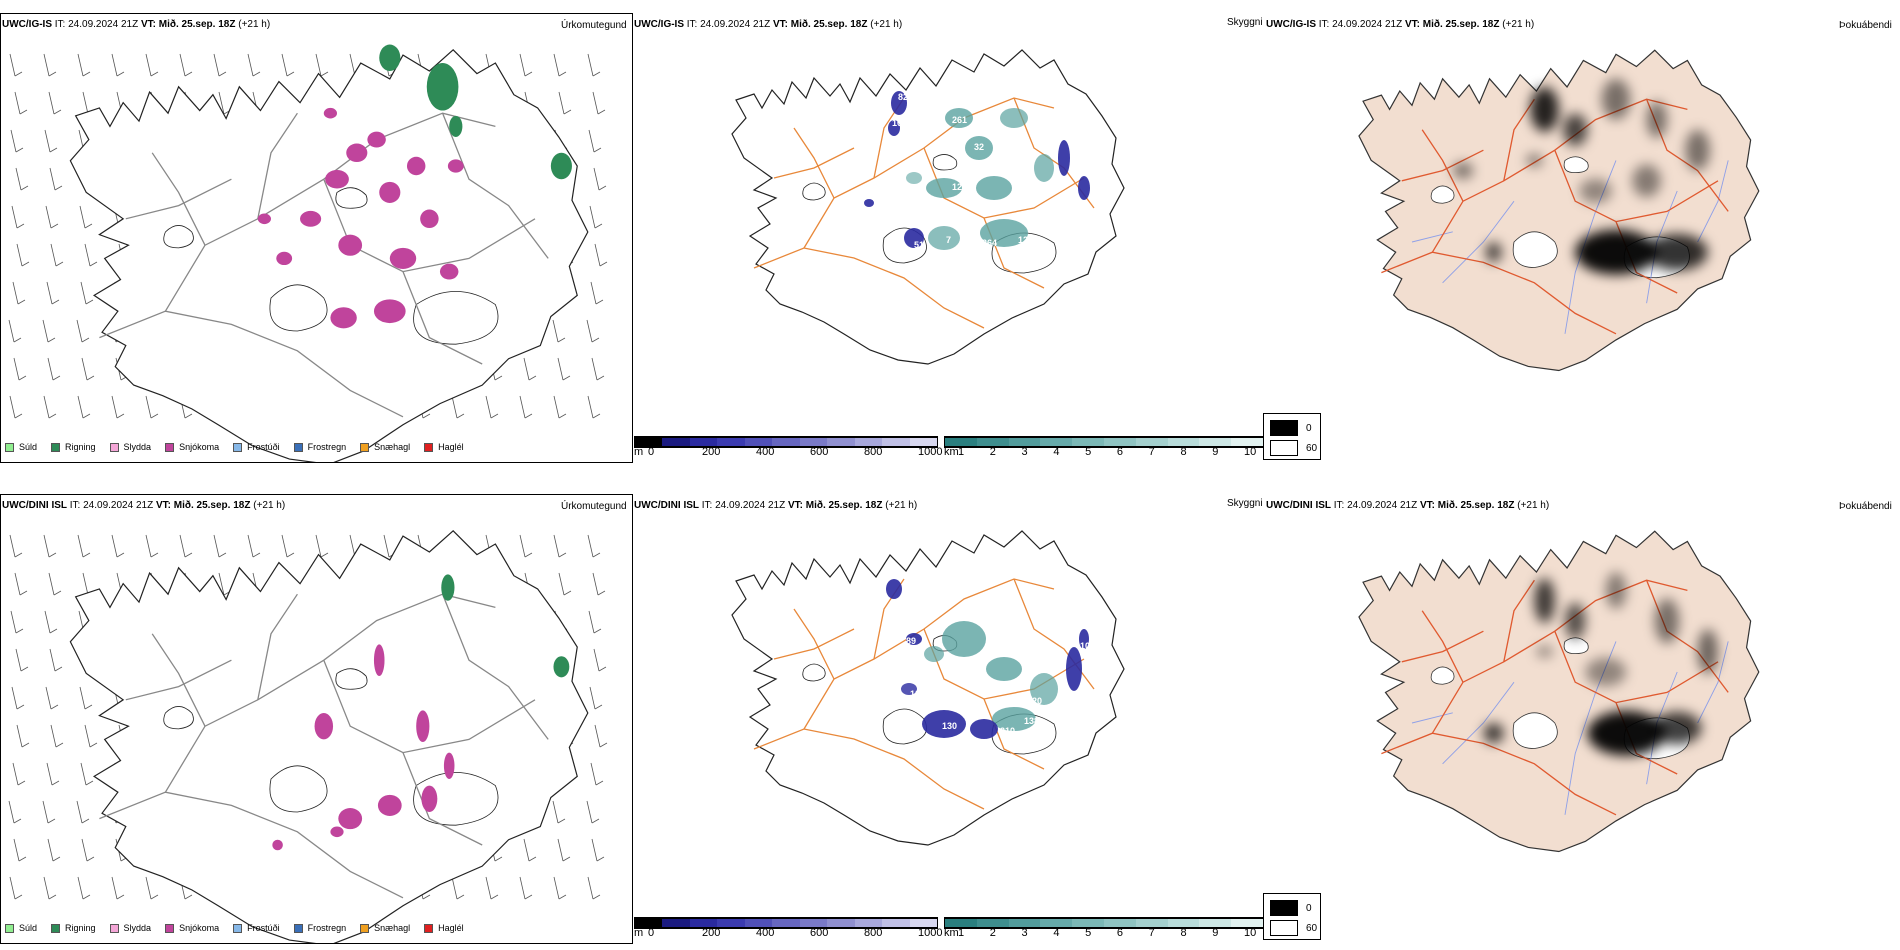 This screenshot has width=1900, height=950. I want to click on title-visibility-row1: Skyggni, so click(1245, 22).